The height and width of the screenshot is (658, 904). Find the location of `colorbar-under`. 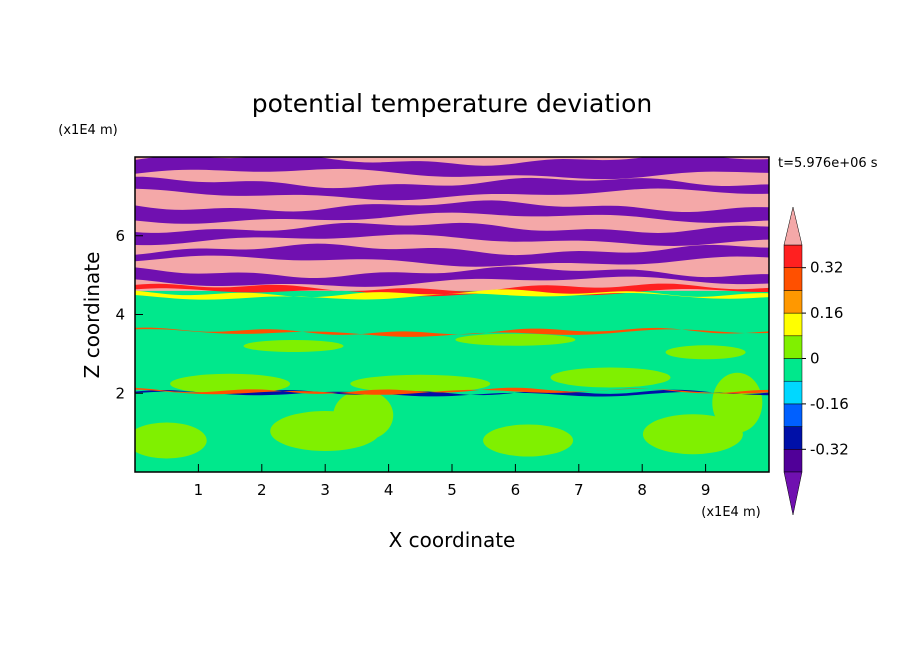

colorbar-under is located at coordinates (793, 493).